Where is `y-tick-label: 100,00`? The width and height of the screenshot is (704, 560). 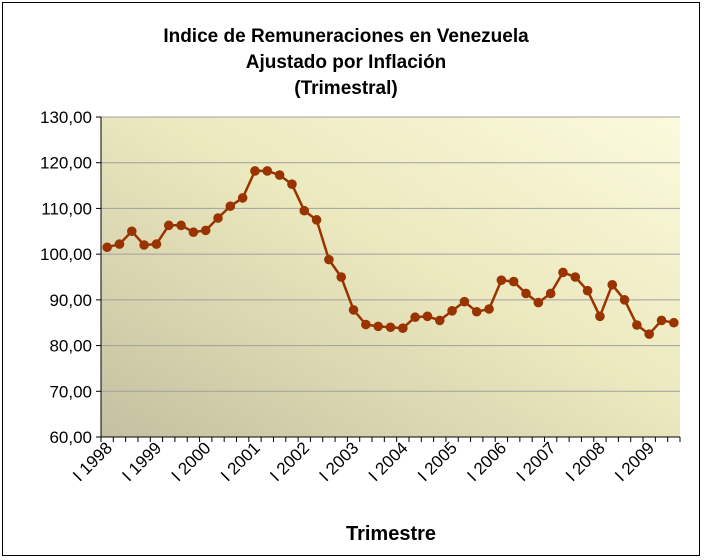 y-tick-label: 100,00 is located at coordinates (66, 254).